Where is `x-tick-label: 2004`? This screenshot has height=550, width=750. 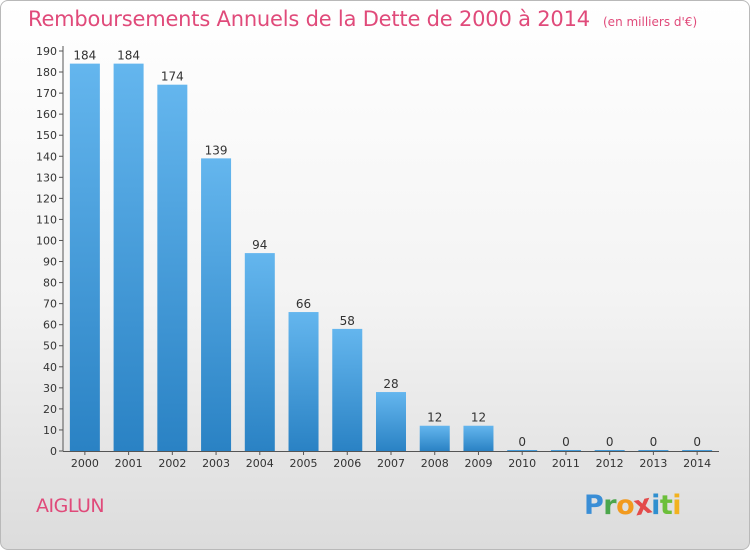
x-tick-label: 2004 is located at coordinates (260, 463).